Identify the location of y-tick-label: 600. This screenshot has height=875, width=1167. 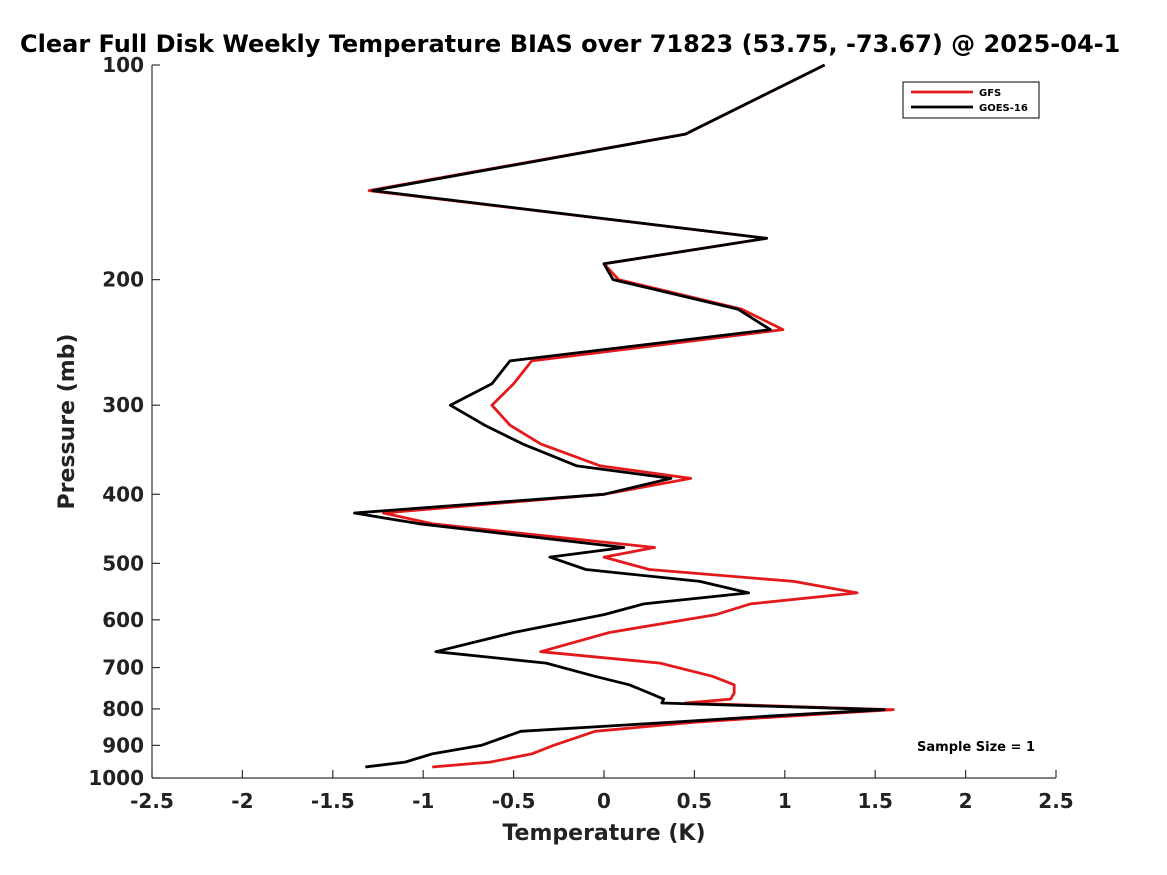
(123, 620).